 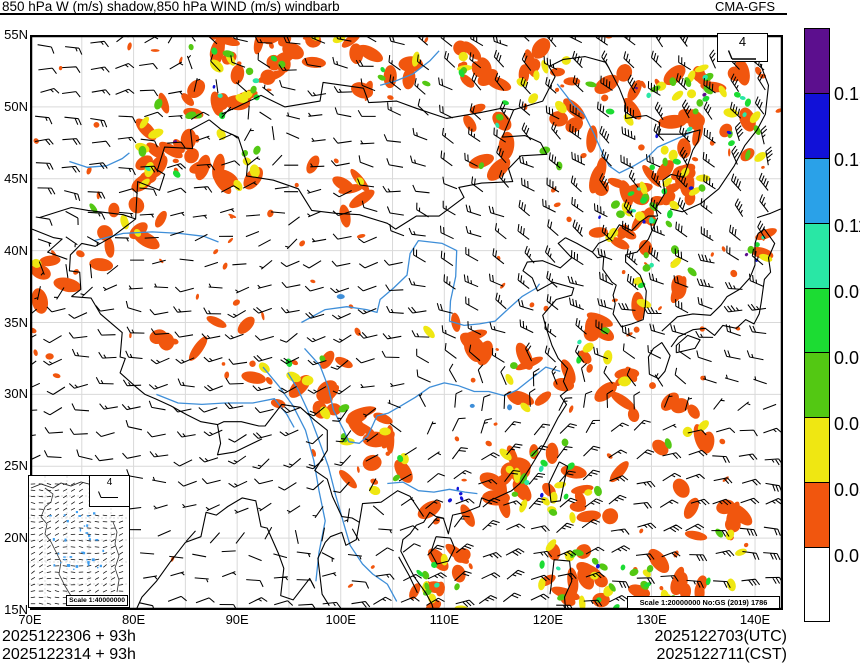 What do you see at coordinates (16, 609) in the screenshot?
I see `y-tick-label: 15N` at bounding box center [16, 609].